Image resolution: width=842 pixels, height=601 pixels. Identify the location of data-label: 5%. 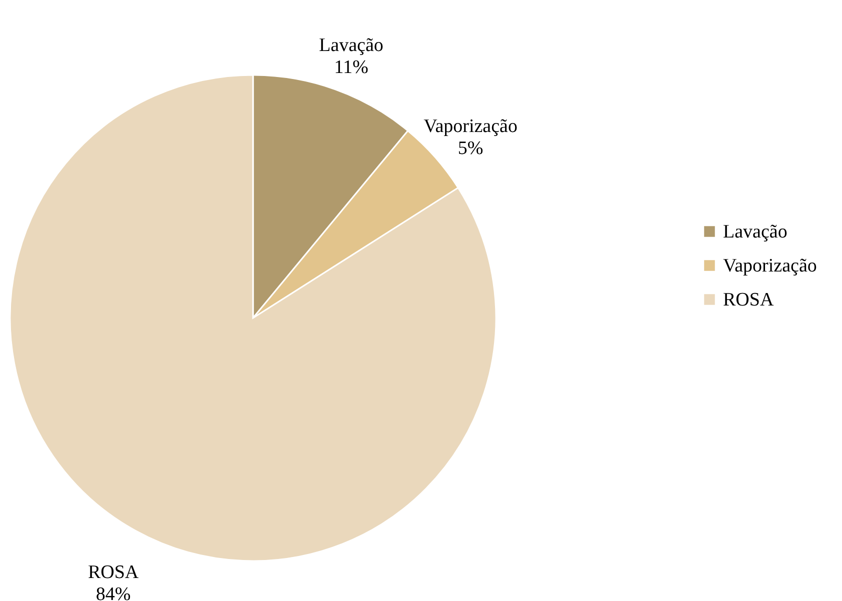
(471, 149).